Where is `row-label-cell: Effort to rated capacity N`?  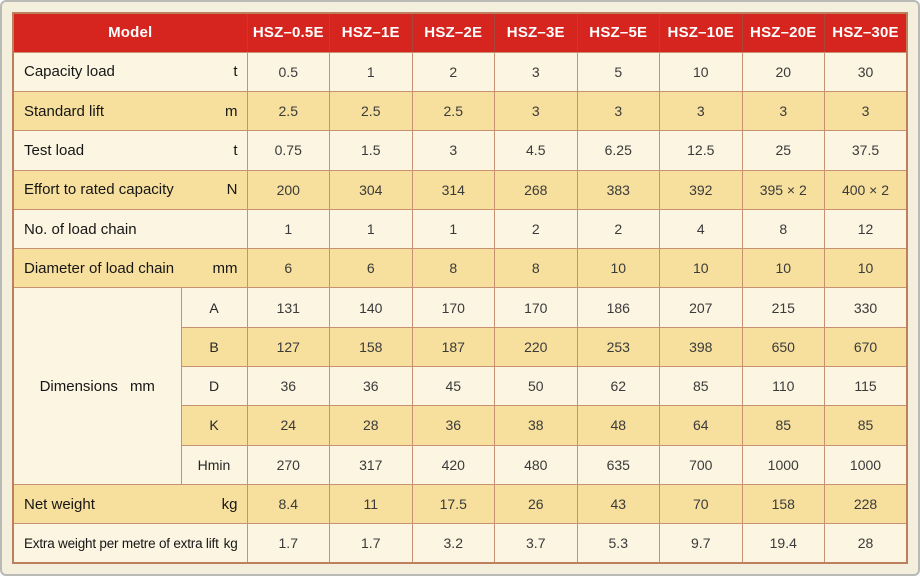 row-label-cell: Effort to rated capacity N is located at coordinates (130, 189).